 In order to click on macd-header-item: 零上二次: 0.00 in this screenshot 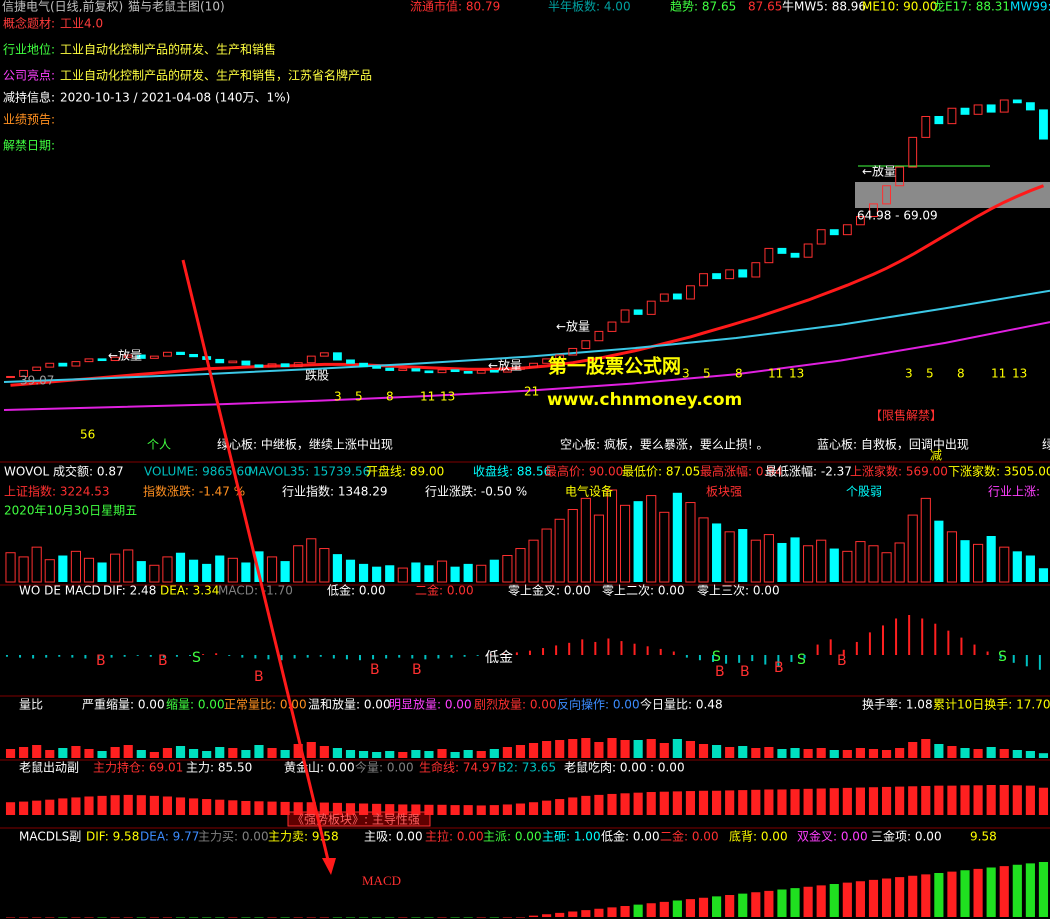, I will do `click(643, 591)`.